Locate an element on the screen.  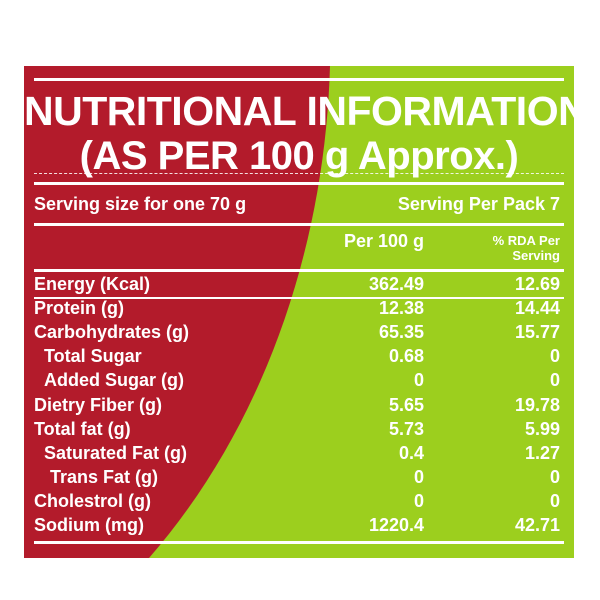
nutrient-label: Added Sugar (g) is located at coordinates (114, 380).